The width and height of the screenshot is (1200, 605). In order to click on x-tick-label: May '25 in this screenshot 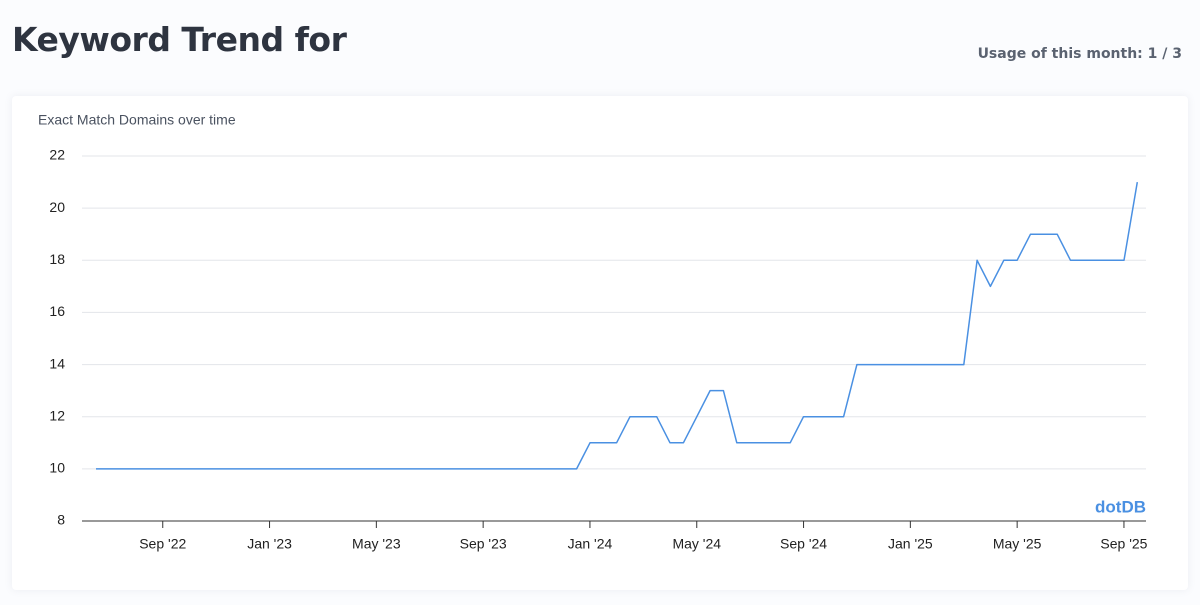, I will do `click(1017, 544)`.